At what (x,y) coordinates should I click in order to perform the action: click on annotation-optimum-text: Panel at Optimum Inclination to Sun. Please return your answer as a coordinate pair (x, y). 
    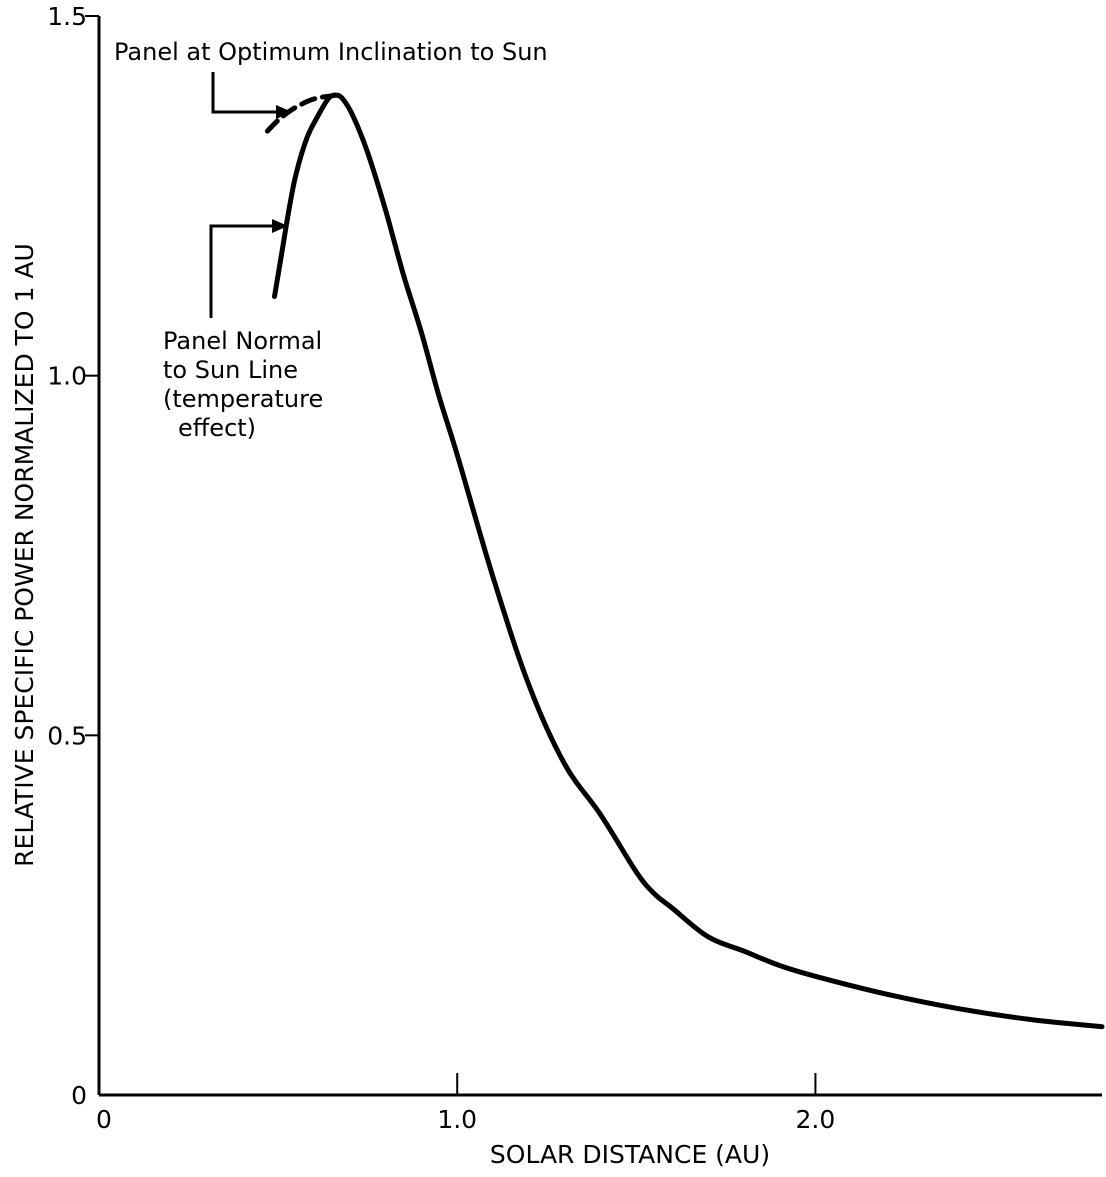
    Looking at the image, I should click on (331, 52).